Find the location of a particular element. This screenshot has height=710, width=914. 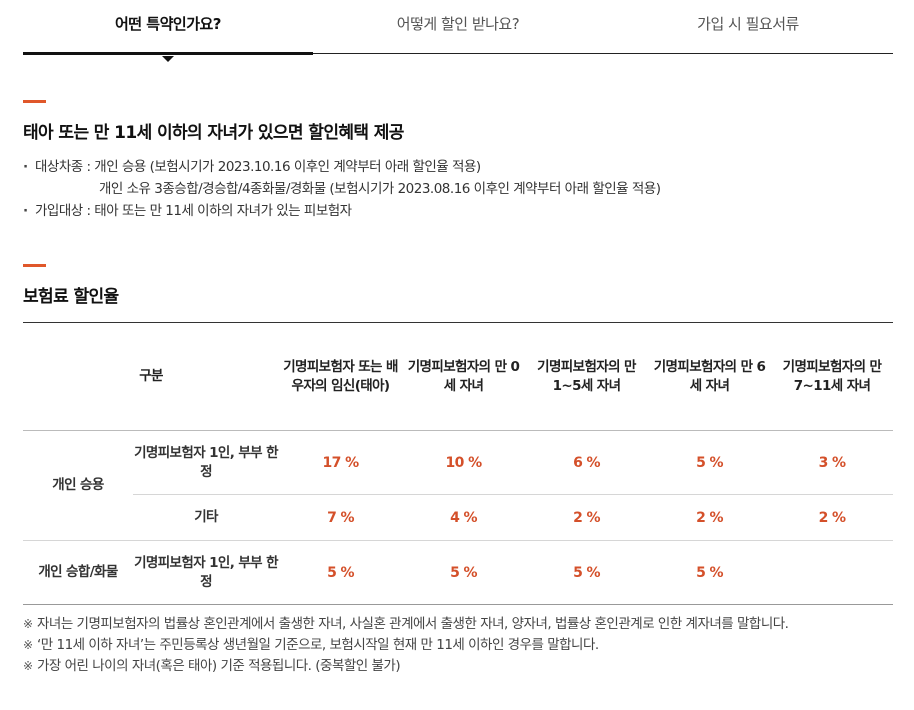

header-col-age-6: 기명피보험자의 만 6세 자녀 is located at coordinates (710, 376).